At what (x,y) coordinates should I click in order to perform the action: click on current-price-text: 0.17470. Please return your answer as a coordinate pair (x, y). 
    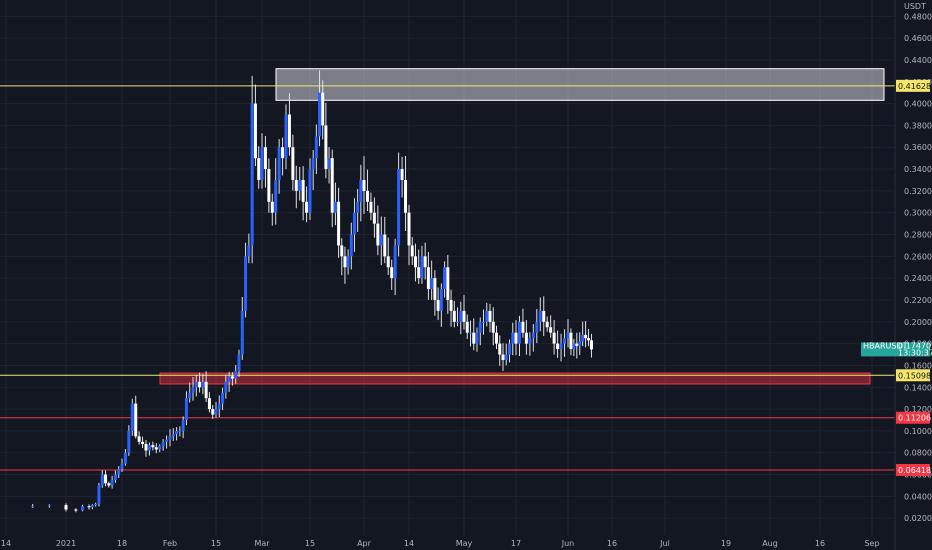
    Looking at the image, I should click on (914, 345).